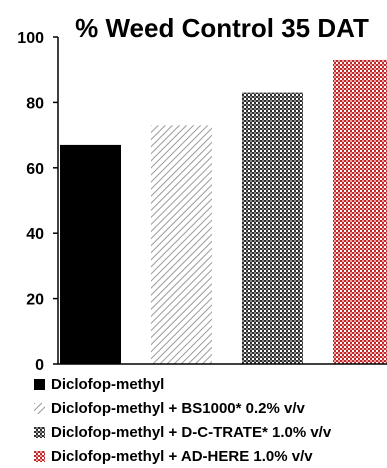  Describe the element at coordinates (210, 384) in the screenshot. I see `legend-item: Diclofop-methyl` at that location.